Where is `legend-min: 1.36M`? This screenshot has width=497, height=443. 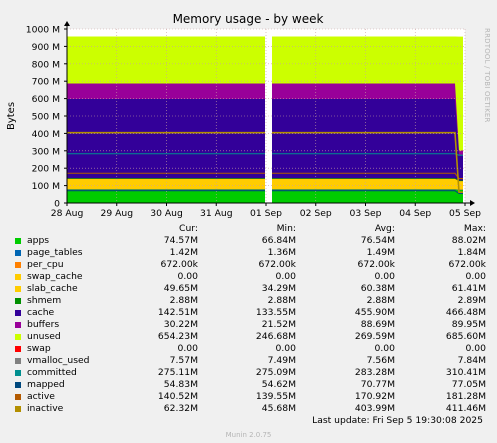
legend-min: 1.36M is located at coordinates (281, 252).